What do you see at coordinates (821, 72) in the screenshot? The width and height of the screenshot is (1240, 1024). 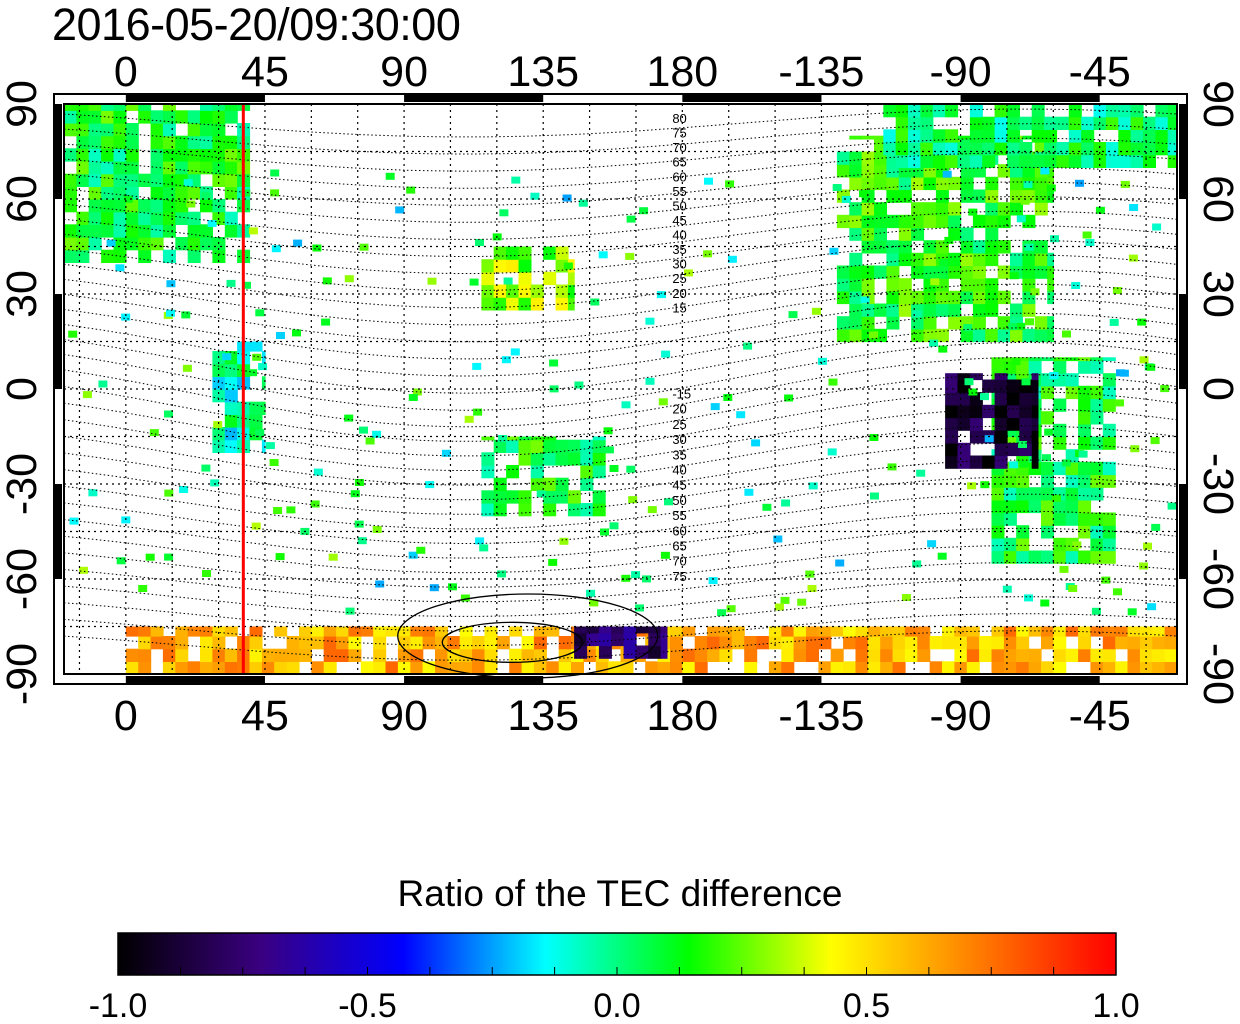 I see `x-tick-top: -135` at bounding box center [821, 72].